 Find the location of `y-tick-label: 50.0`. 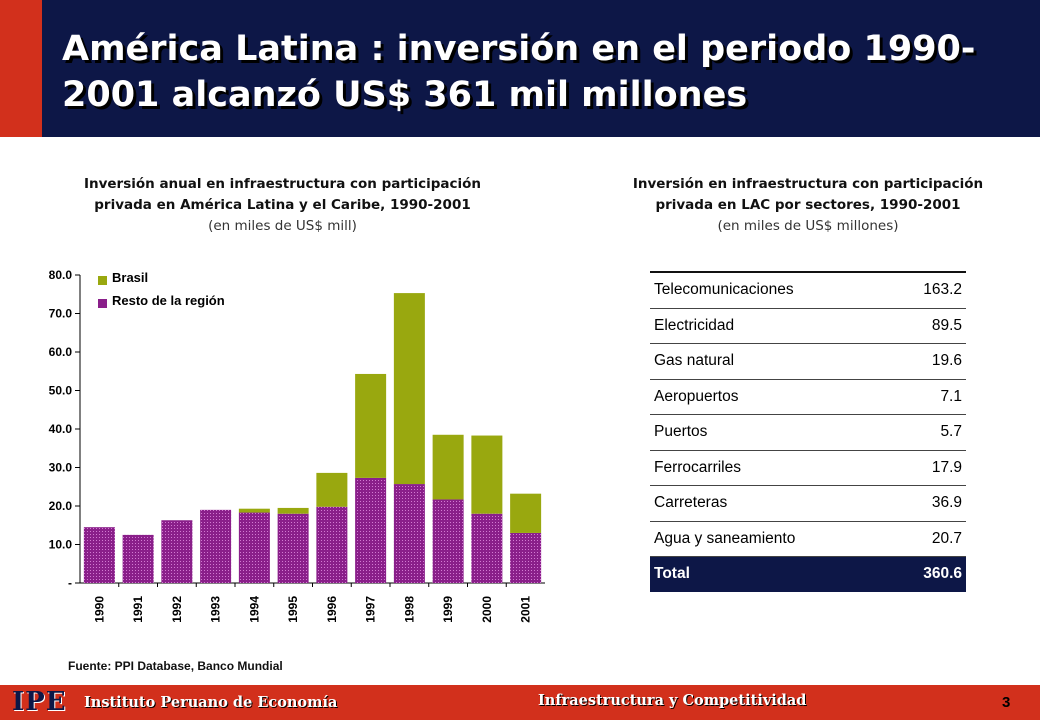

y-tick-label: 50.0 is located at coordinates (61, 391).